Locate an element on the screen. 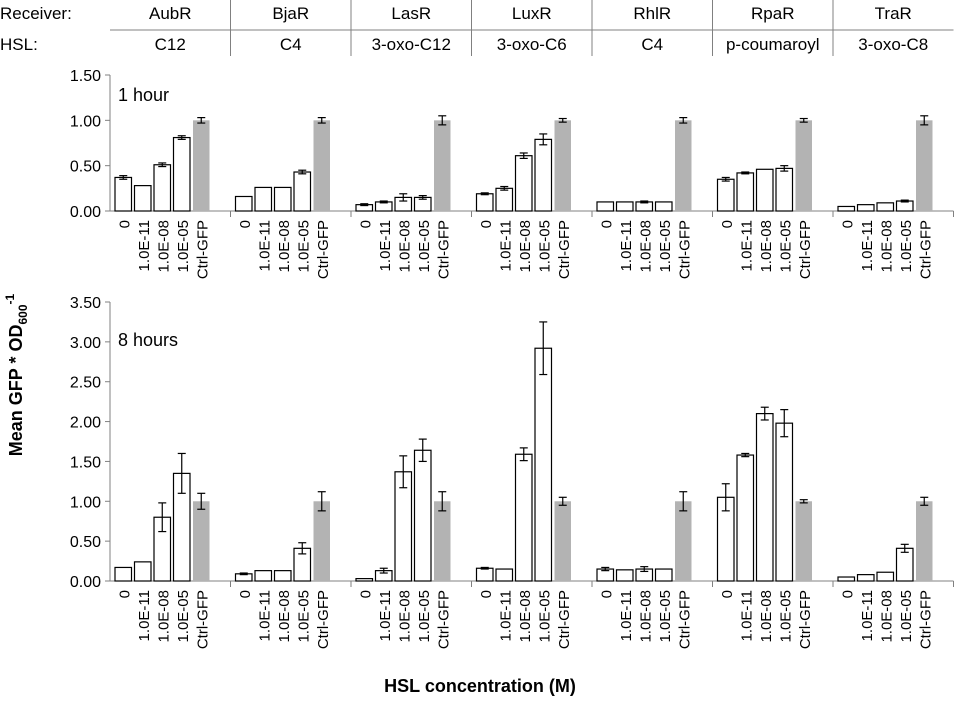 The image size is (957, 702). bar-luxr-1.0e-11 is located at coordinates (504, 575).